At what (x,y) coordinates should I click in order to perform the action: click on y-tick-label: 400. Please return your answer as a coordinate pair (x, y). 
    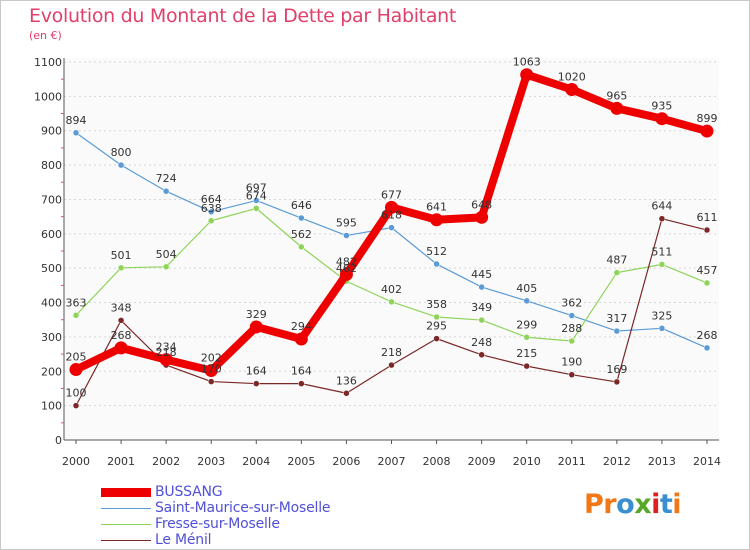
    Looking at the image, I should click on (51, 303).